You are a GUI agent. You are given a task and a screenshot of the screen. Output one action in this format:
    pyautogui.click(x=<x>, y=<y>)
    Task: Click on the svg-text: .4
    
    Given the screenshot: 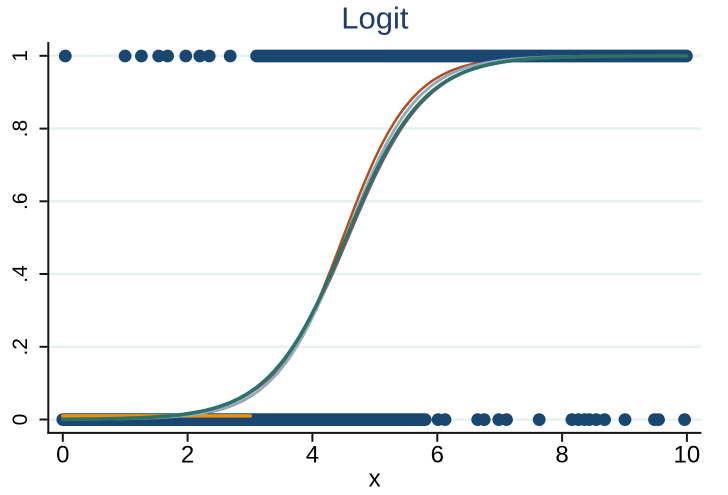 What is the action you would take?
    pyautogui.click(x=20, y=274)
    